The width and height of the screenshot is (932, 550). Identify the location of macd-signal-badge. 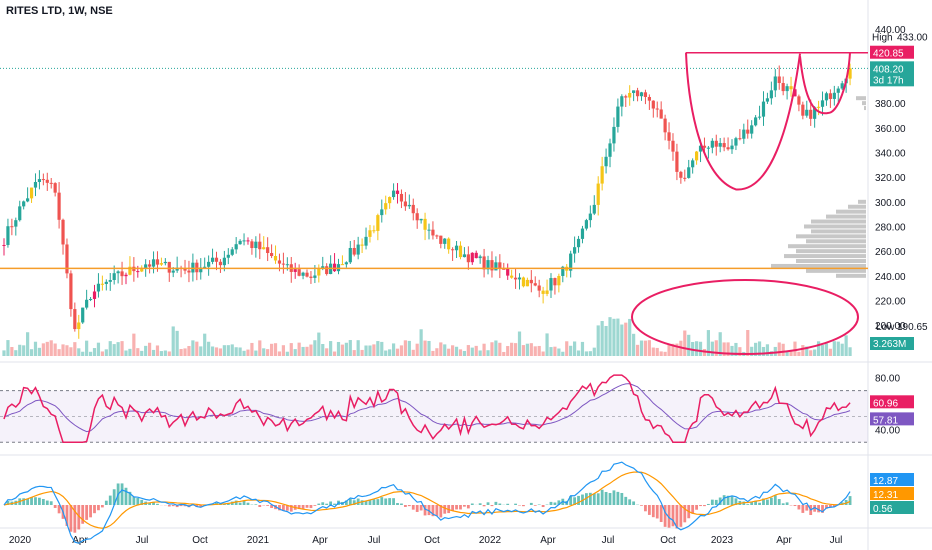
(892, 493).